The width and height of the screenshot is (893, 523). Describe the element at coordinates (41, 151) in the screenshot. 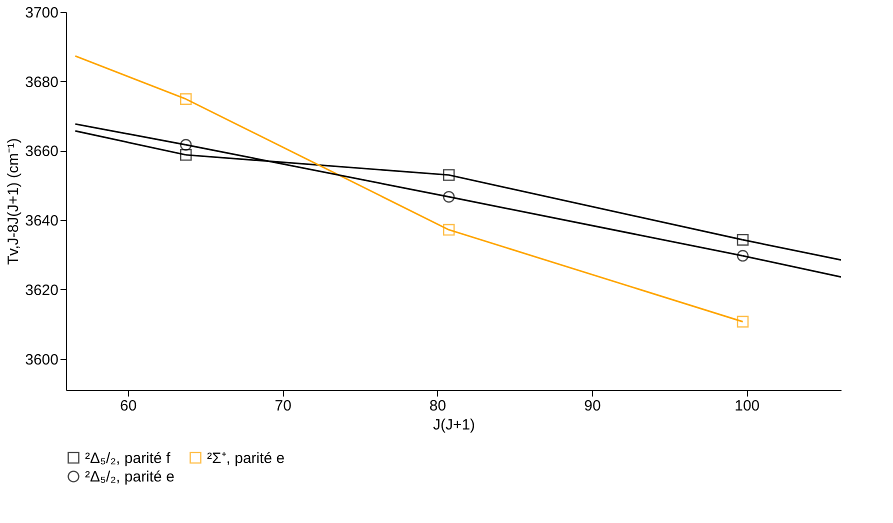

I see `y-tick-label: 3660` at that location.